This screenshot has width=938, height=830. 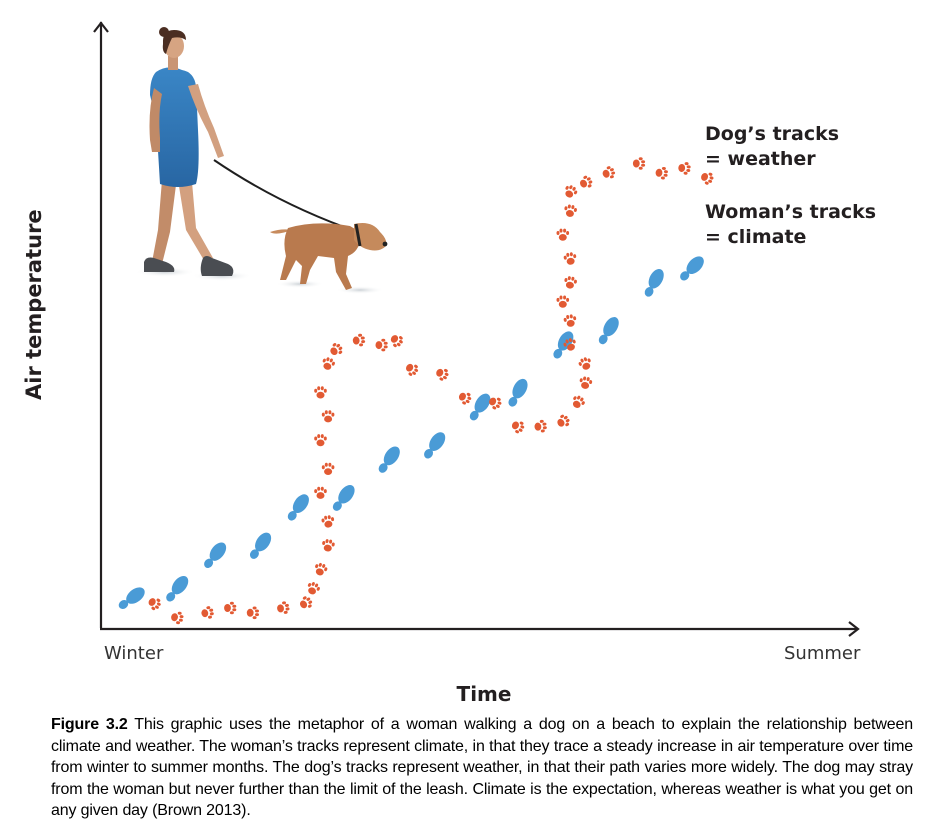 I want to click on legend-dog-title: Dog’s tracks, so click(x=772, y=134).